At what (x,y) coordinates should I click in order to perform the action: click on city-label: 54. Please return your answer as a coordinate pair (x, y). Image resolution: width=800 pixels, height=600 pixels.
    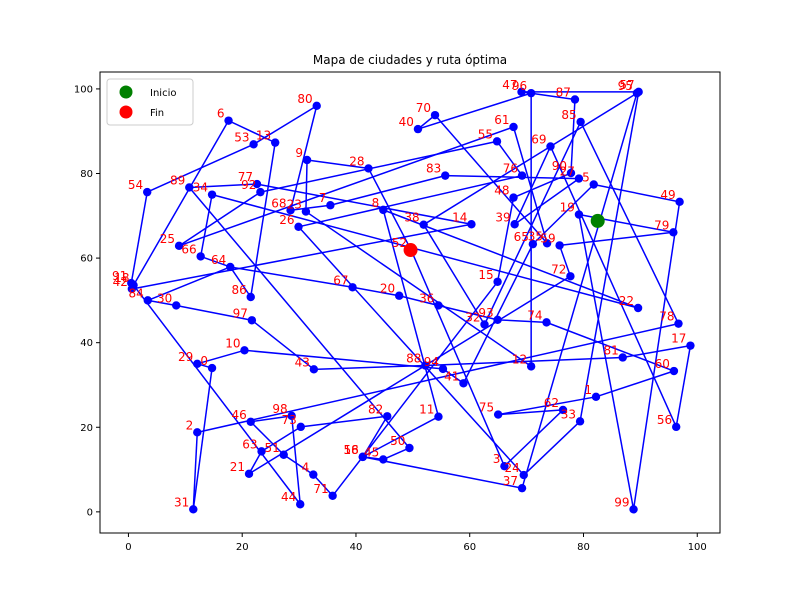
    Looking at the image, I should click on (135, 185).